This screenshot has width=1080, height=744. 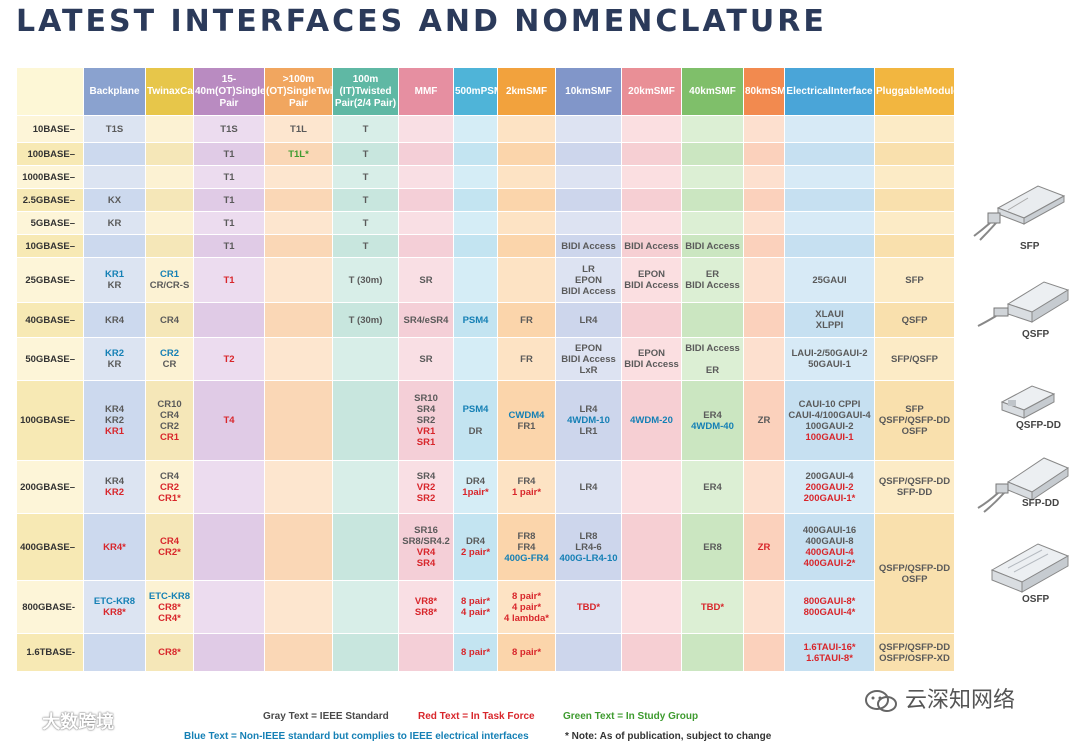 What do you see at coordinates (914, 658) in the screenshot?
I see `cell-entry: OSFP/OSFP-XD` at bounding box center [914, 658].